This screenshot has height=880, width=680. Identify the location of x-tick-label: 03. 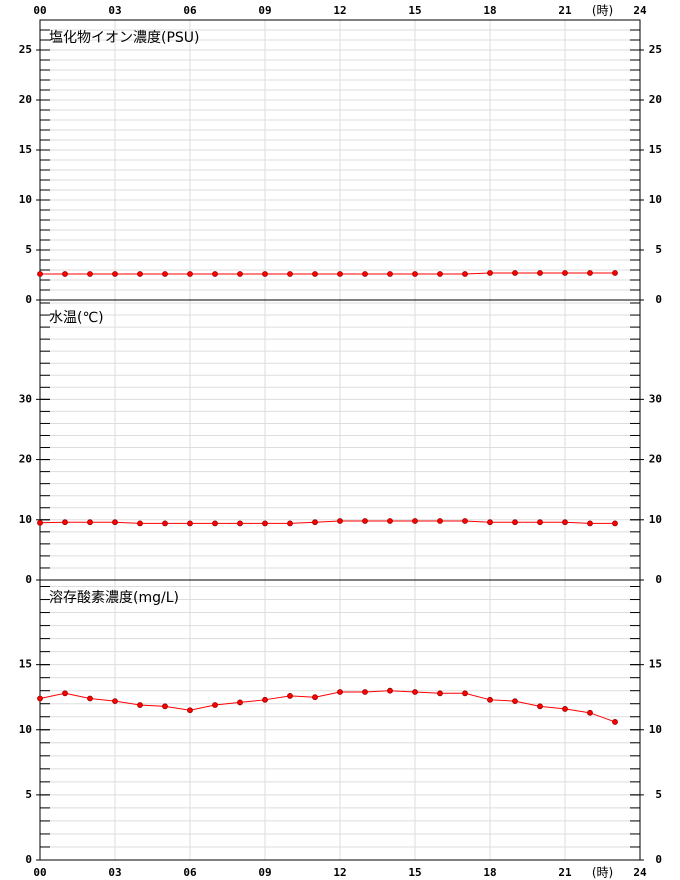
(114, 10).